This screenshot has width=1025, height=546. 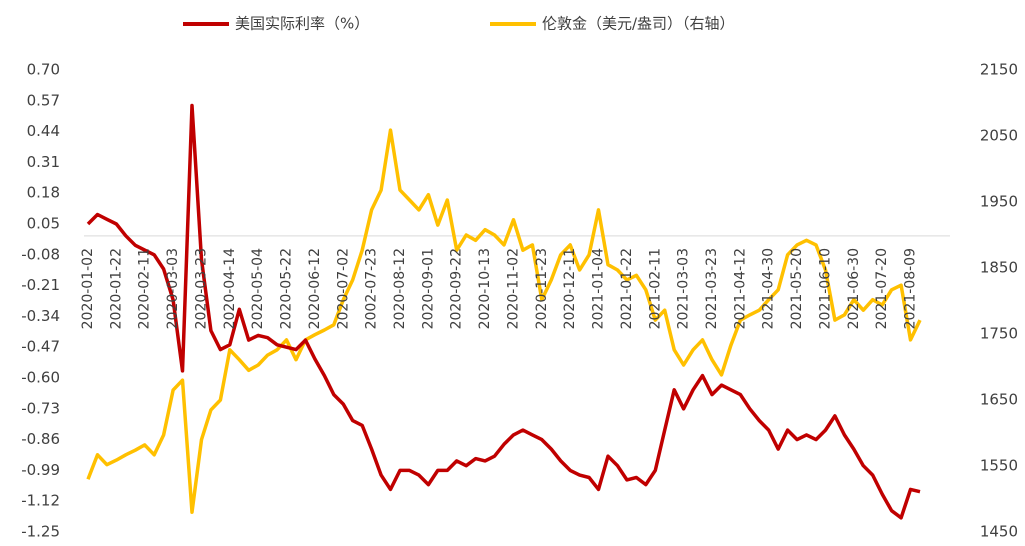 I want to click on x-tick-label: 2020-09-01, so click(x=428, y=288).